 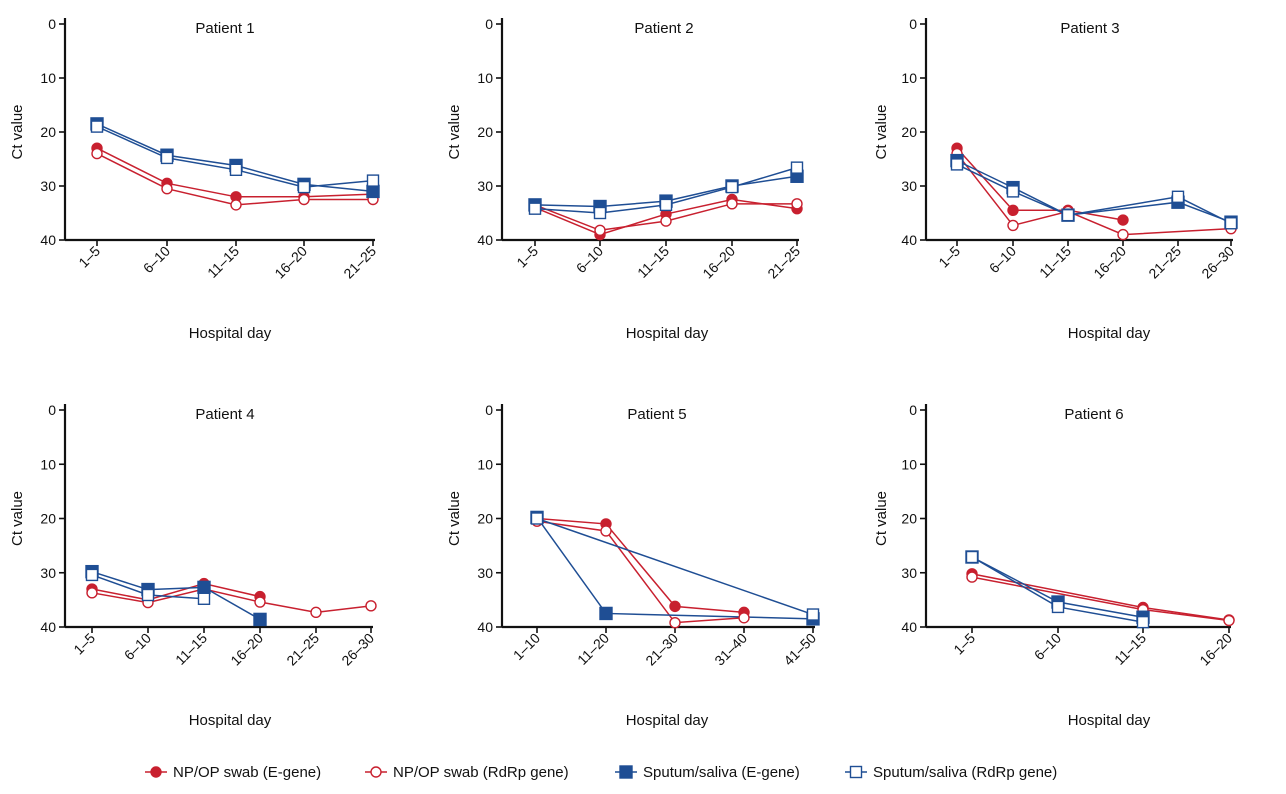 I want to click on legend-label: Sputum/saliva (E-gene), so click(x=721, y=772).